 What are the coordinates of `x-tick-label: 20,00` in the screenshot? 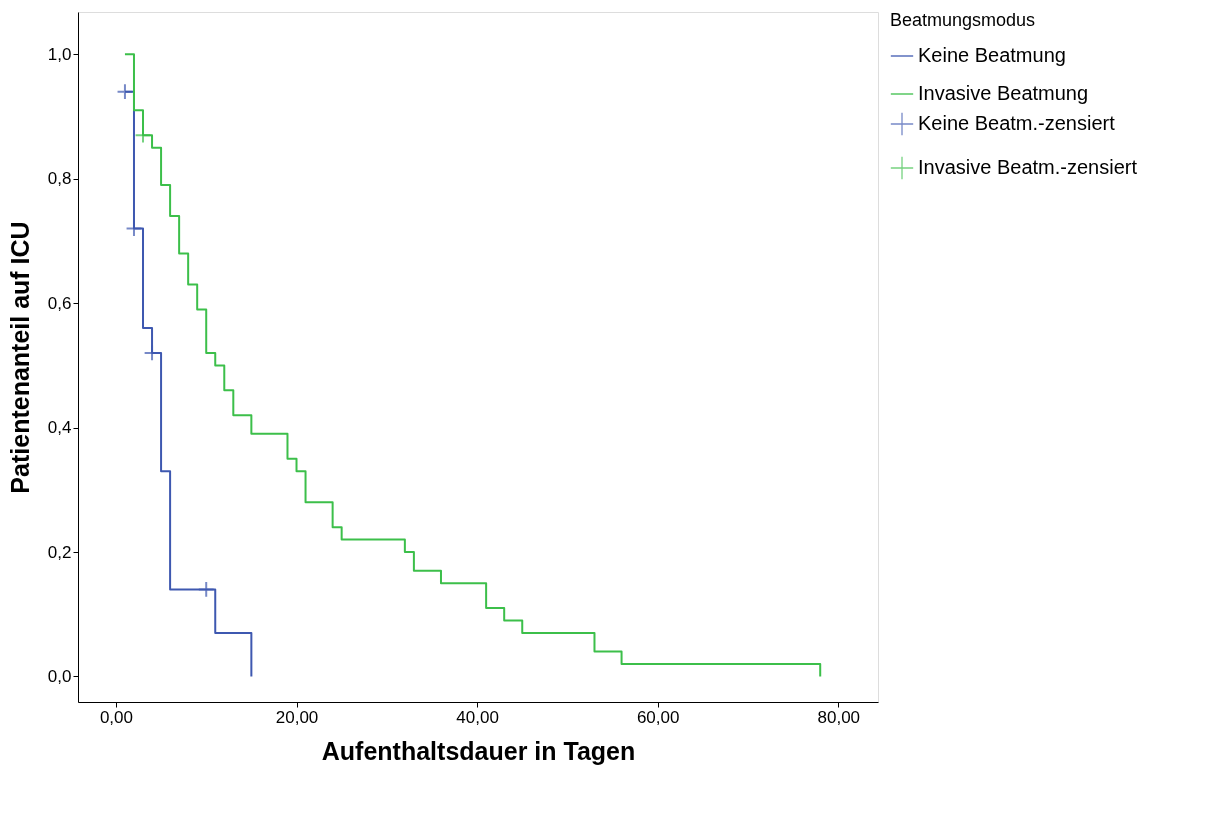 It's located at (297, 717).